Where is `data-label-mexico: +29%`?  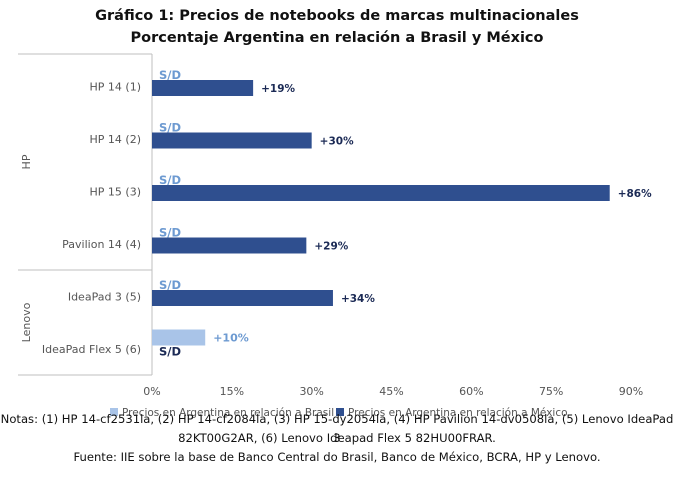 data-label-mexico: +29% is located at coordinates (331, 247).